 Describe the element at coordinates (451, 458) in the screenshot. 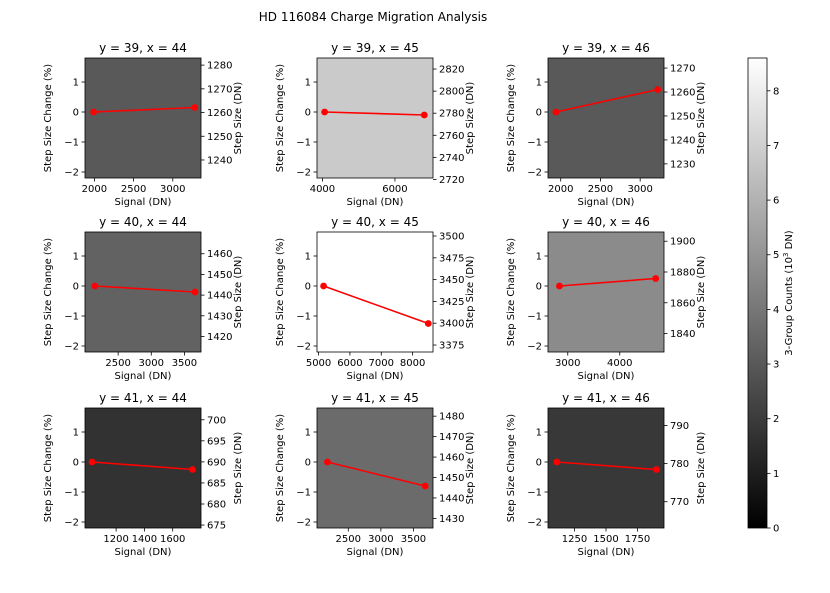

I see `y2-tick-label: 1460` at that location.